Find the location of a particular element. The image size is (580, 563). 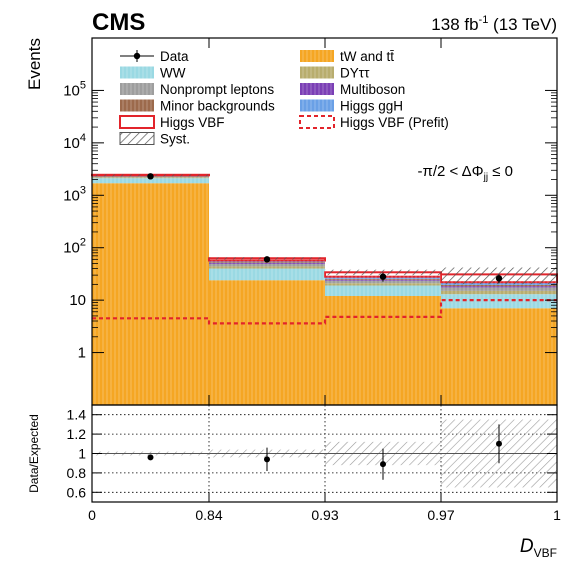

higgs-vbf-prefit-line is located at coordinates (324, 312).